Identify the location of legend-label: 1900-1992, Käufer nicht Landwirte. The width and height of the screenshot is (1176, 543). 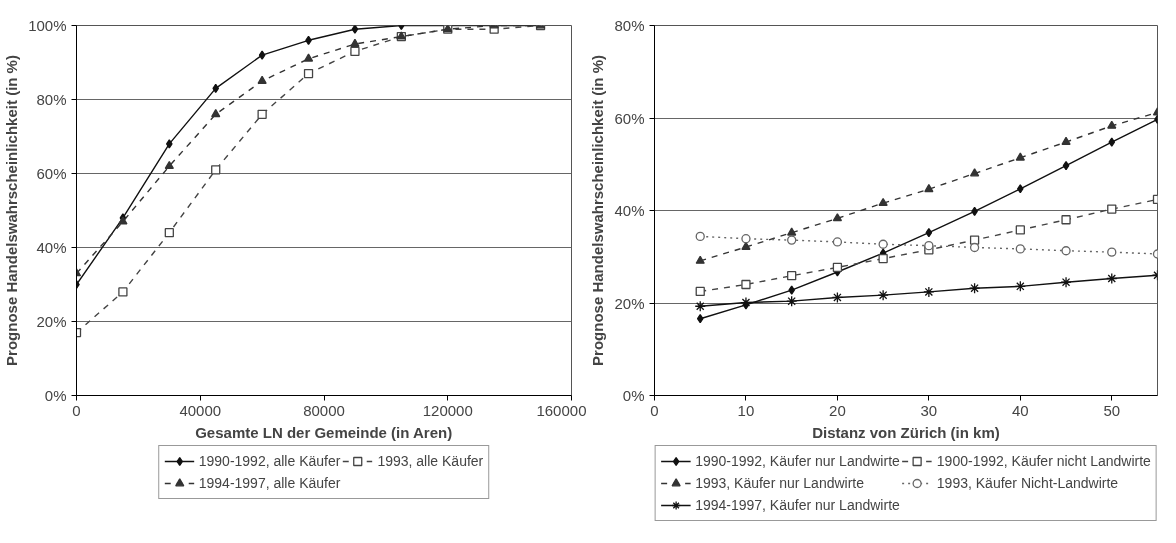
(1043, 461).